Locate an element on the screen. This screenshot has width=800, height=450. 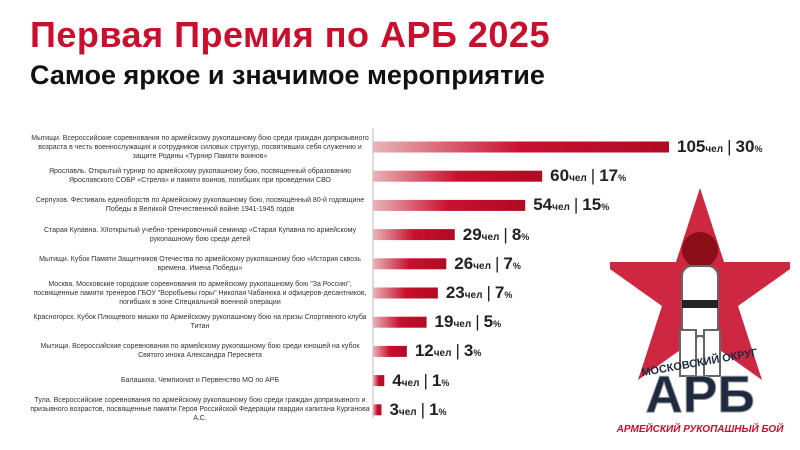
value-label-2: 60чел | 17% is located at coordinates (588, 176).